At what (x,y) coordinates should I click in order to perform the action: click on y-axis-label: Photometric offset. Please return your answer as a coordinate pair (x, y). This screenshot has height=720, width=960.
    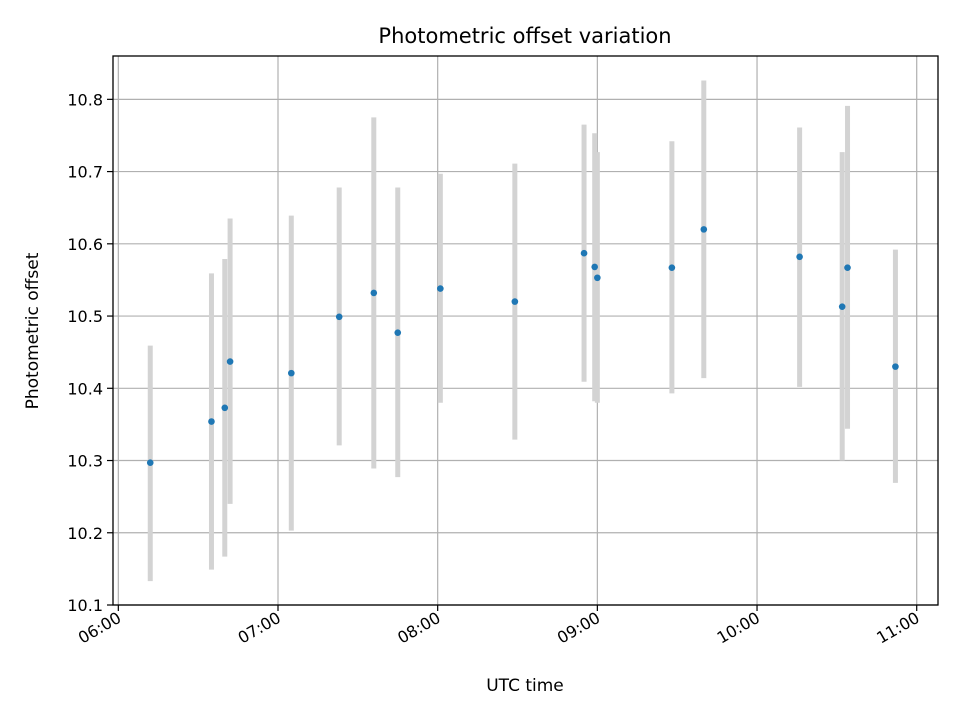
    Looking at the image, I should click on (33, 330).